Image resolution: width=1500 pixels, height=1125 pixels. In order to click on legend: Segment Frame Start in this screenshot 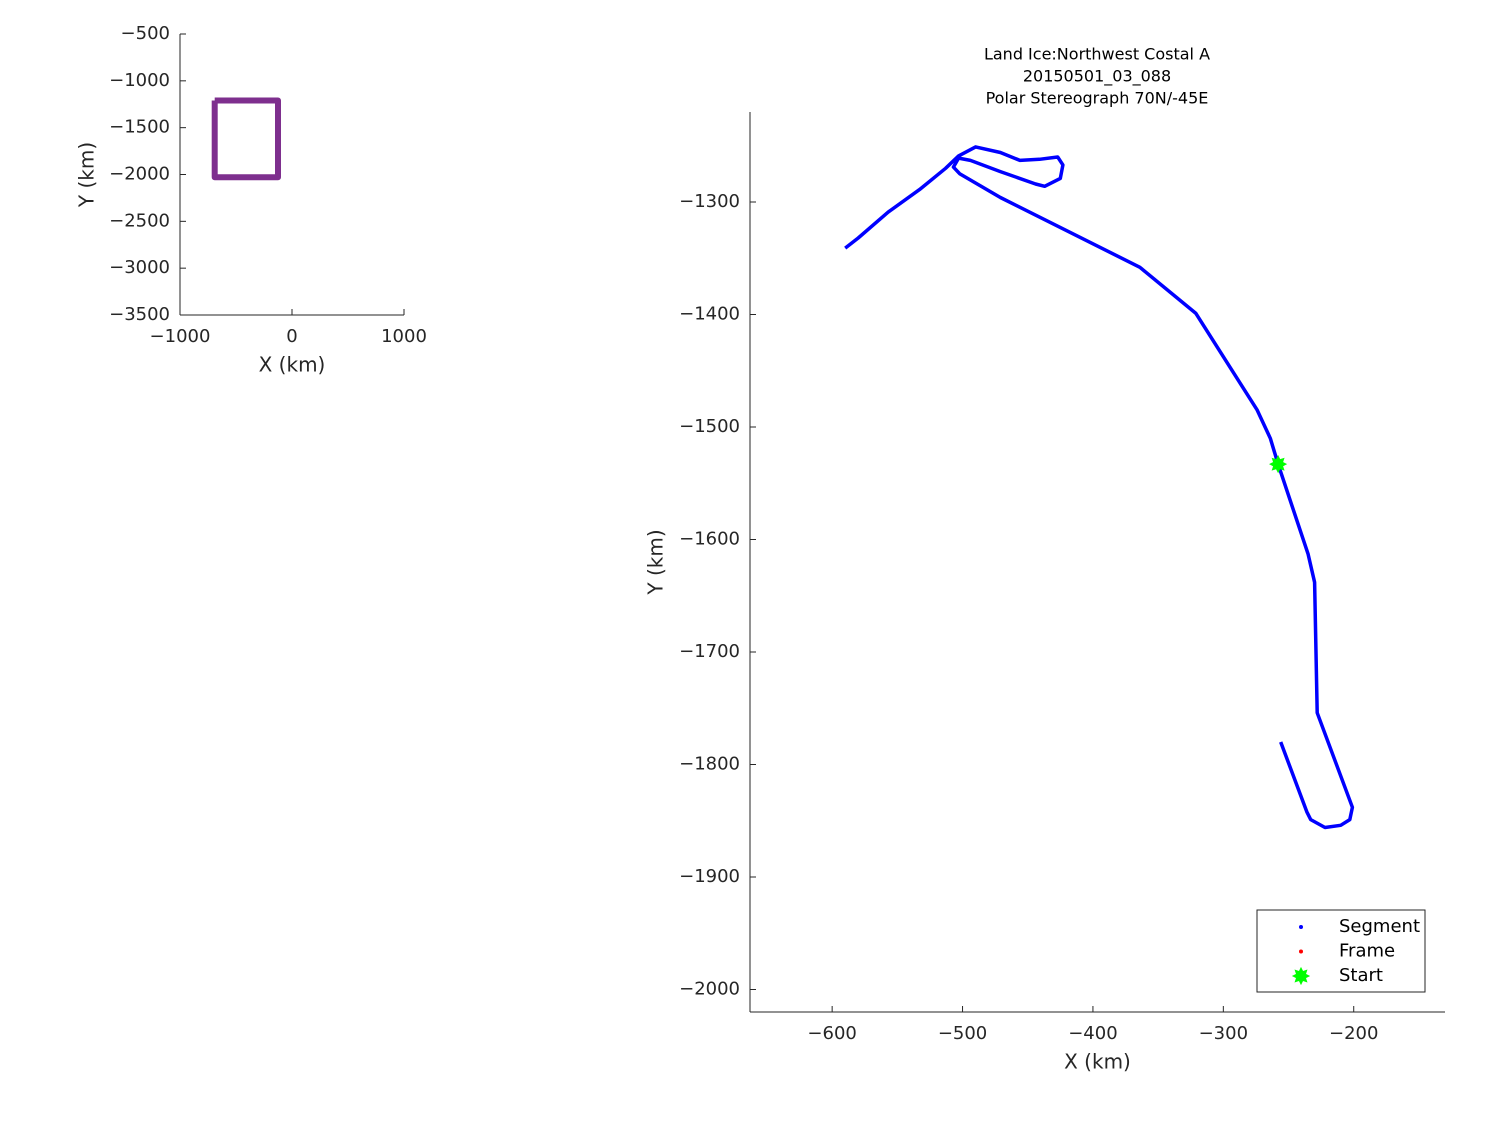, I will do `click(1341, 951)`.